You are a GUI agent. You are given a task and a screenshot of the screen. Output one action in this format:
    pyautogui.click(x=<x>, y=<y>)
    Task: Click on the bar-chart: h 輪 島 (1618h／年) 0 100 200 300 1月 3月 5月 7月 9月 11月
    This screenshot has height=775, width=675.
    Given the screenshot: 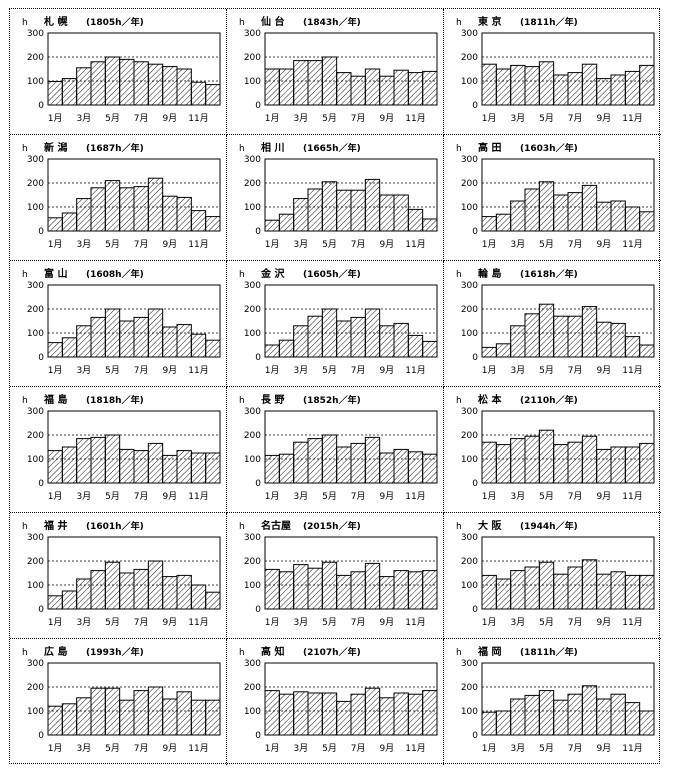 What is the action you would take?
    pyautogui.click(x=555, y=321)
    